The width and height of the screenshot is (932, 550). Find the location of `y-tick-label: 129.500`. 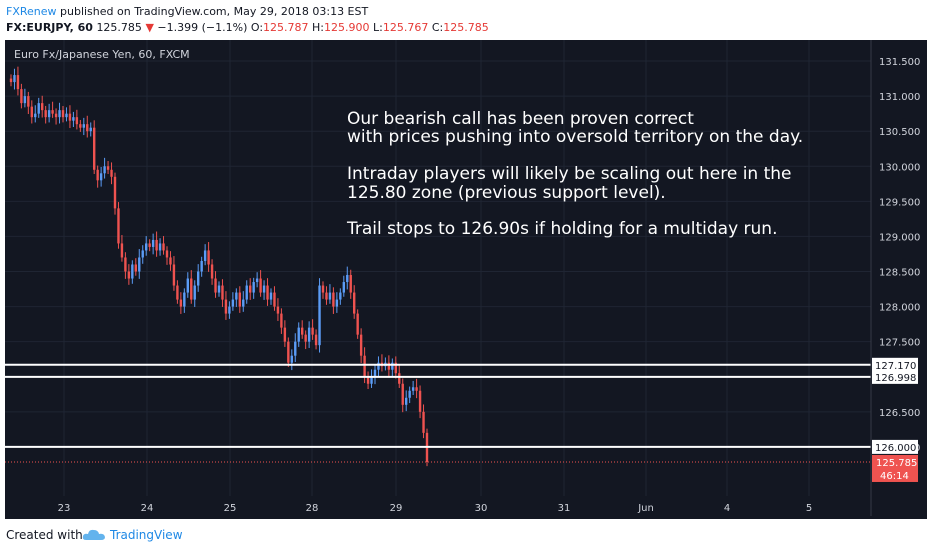

y-tick-label: 129.500 is located at coordinates (899, 202).